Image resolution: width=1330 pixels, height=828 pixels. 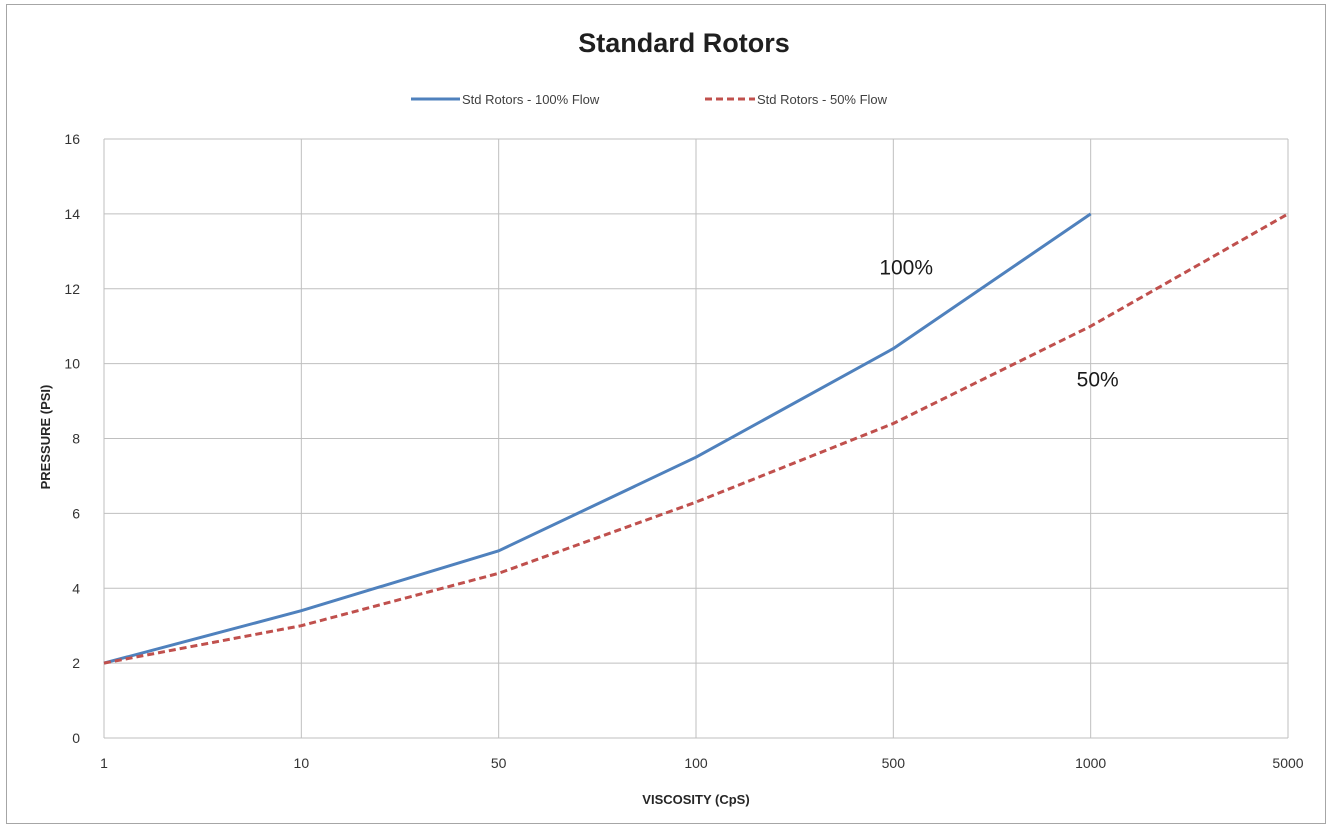 I want to click on chart-title: Standard Rotors, so click(x=684, y=43).